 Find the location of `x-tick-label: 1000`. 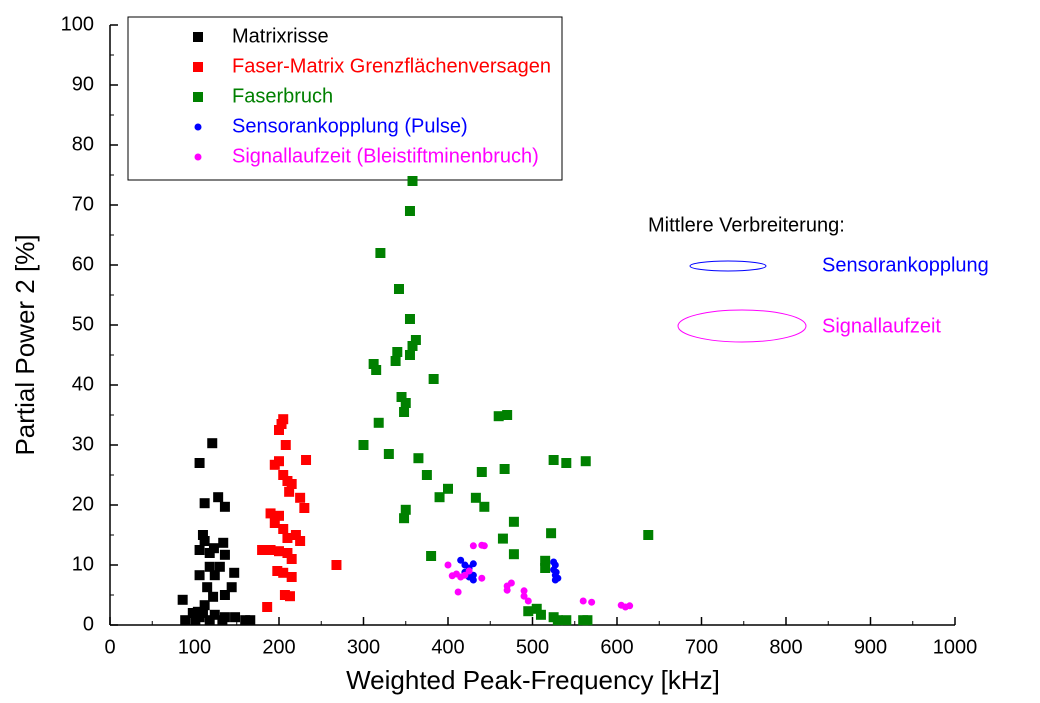

x-tick-label: 1000 is located at coordinates (955, 647).